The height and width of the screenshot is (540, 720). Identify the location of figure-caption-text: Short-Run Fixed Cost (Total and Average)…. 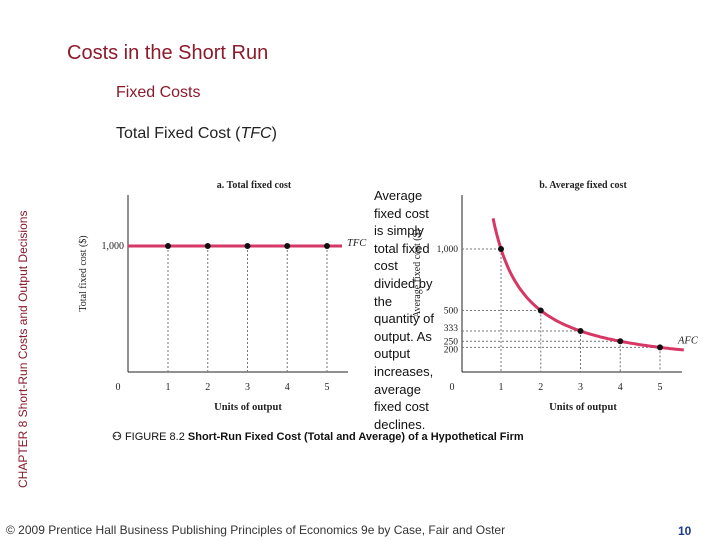
(355, 437).